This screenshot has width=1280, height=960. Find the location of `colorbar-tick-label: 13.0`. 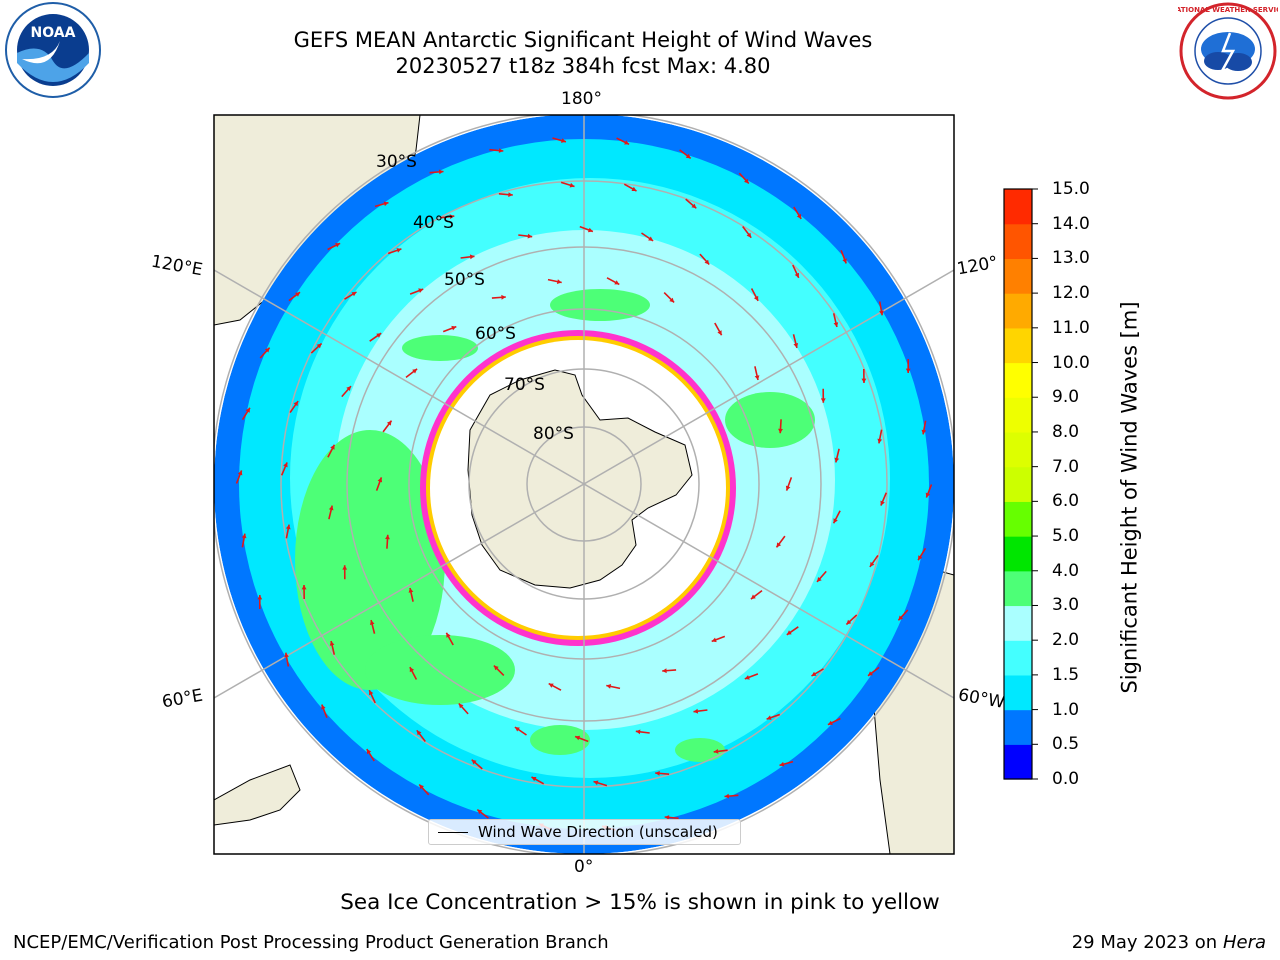

colorbar-tick-label: 13.0 is located at coordinates (1071, 258).